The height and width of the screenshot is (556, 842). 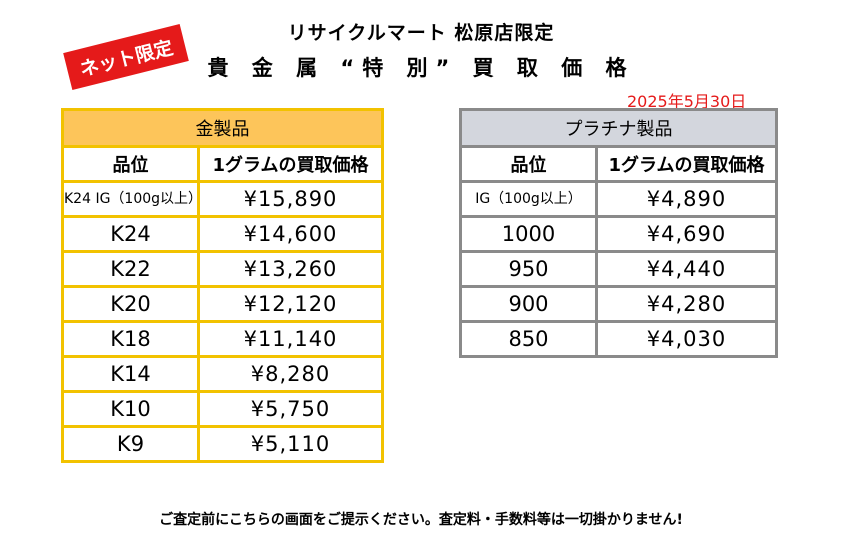 I want to click on platinum-price: ¥4,280, so click(x=686, y=304).